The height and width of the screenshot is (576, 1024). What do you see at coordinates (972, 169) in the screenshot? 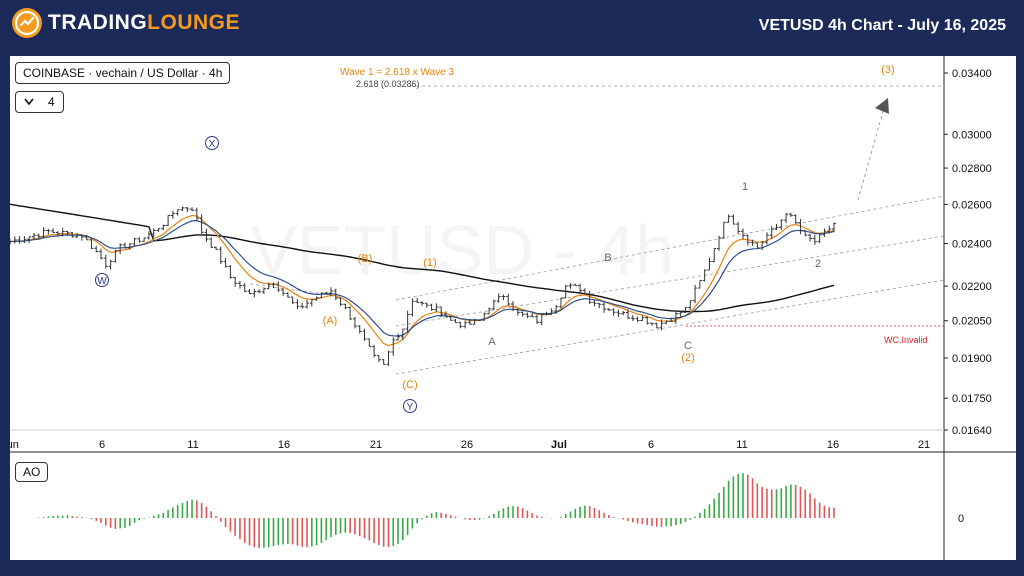
I see `price-tick-label: 0.02800` at bounding box center [972, 169].